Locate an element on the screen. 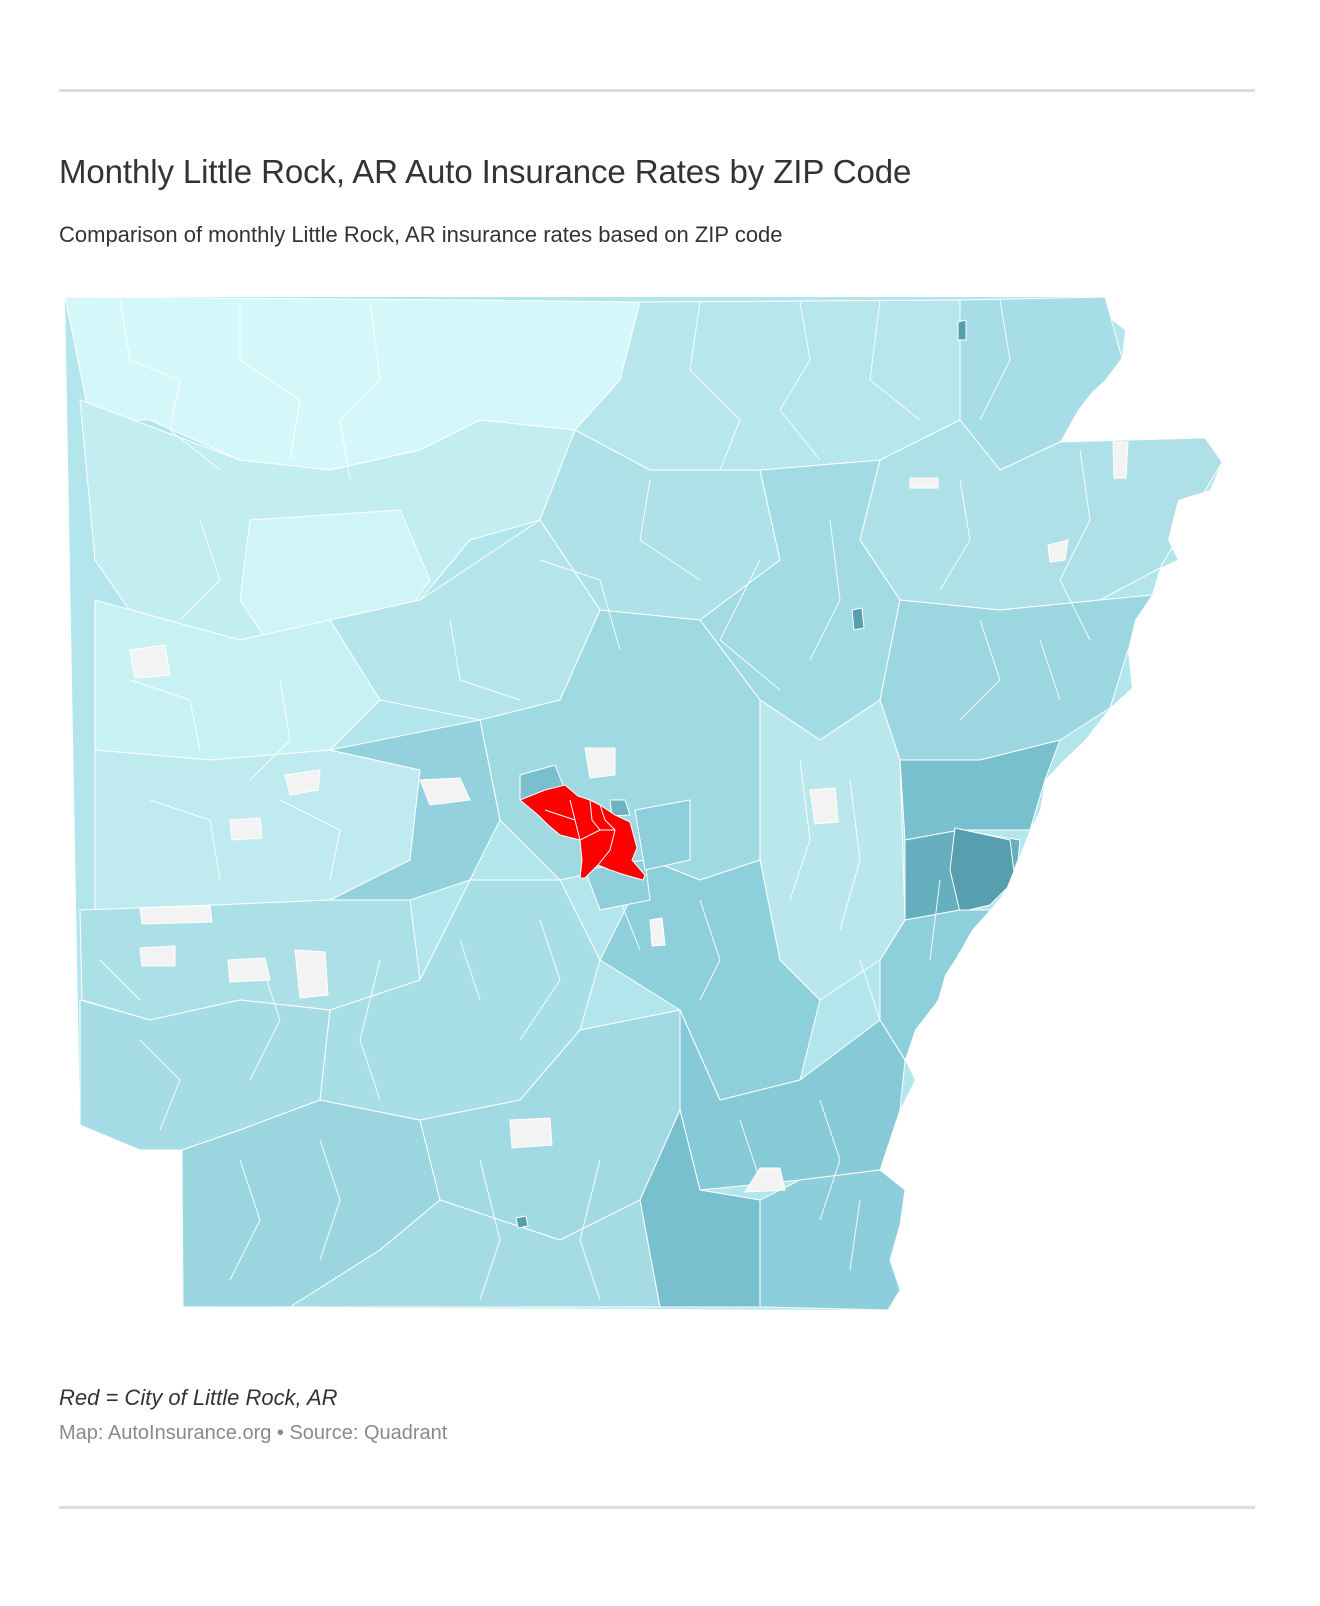  zip-region-lr-east is located at coordinates (662, 835).